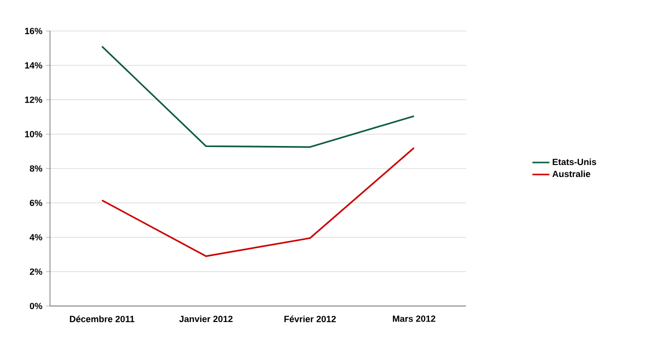 The height and width of the screenshot is (349, 650). What do you see at coordinates (36, 203) in the screenshot?
I see `y-tick-label: 6%` at bounding box center [36, 203].